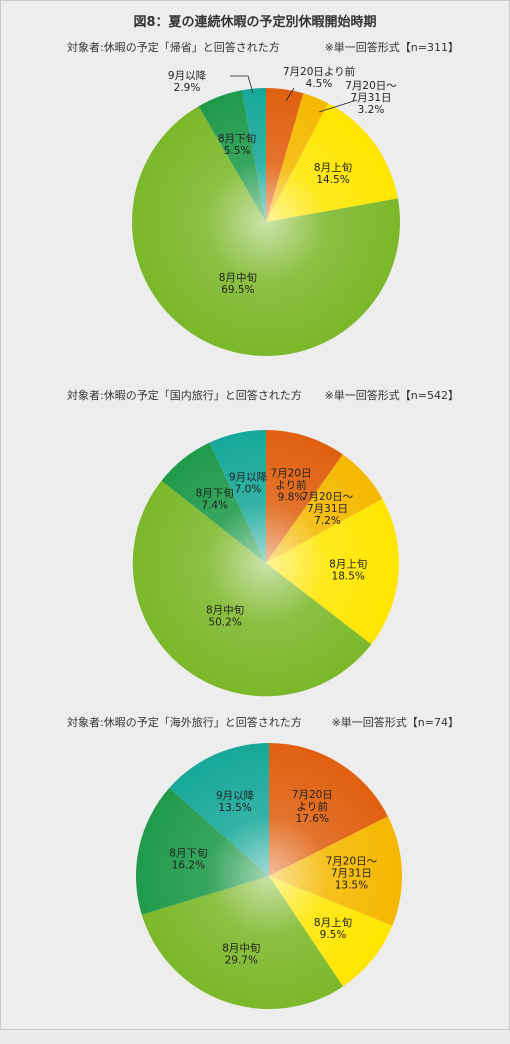 The image size is (510, 1044). What do you see at coordinates (188, 859) in the screenshot?
I see `data-label-late-aug: 8月下旬 16.2%` at bounding box center [188, 859].